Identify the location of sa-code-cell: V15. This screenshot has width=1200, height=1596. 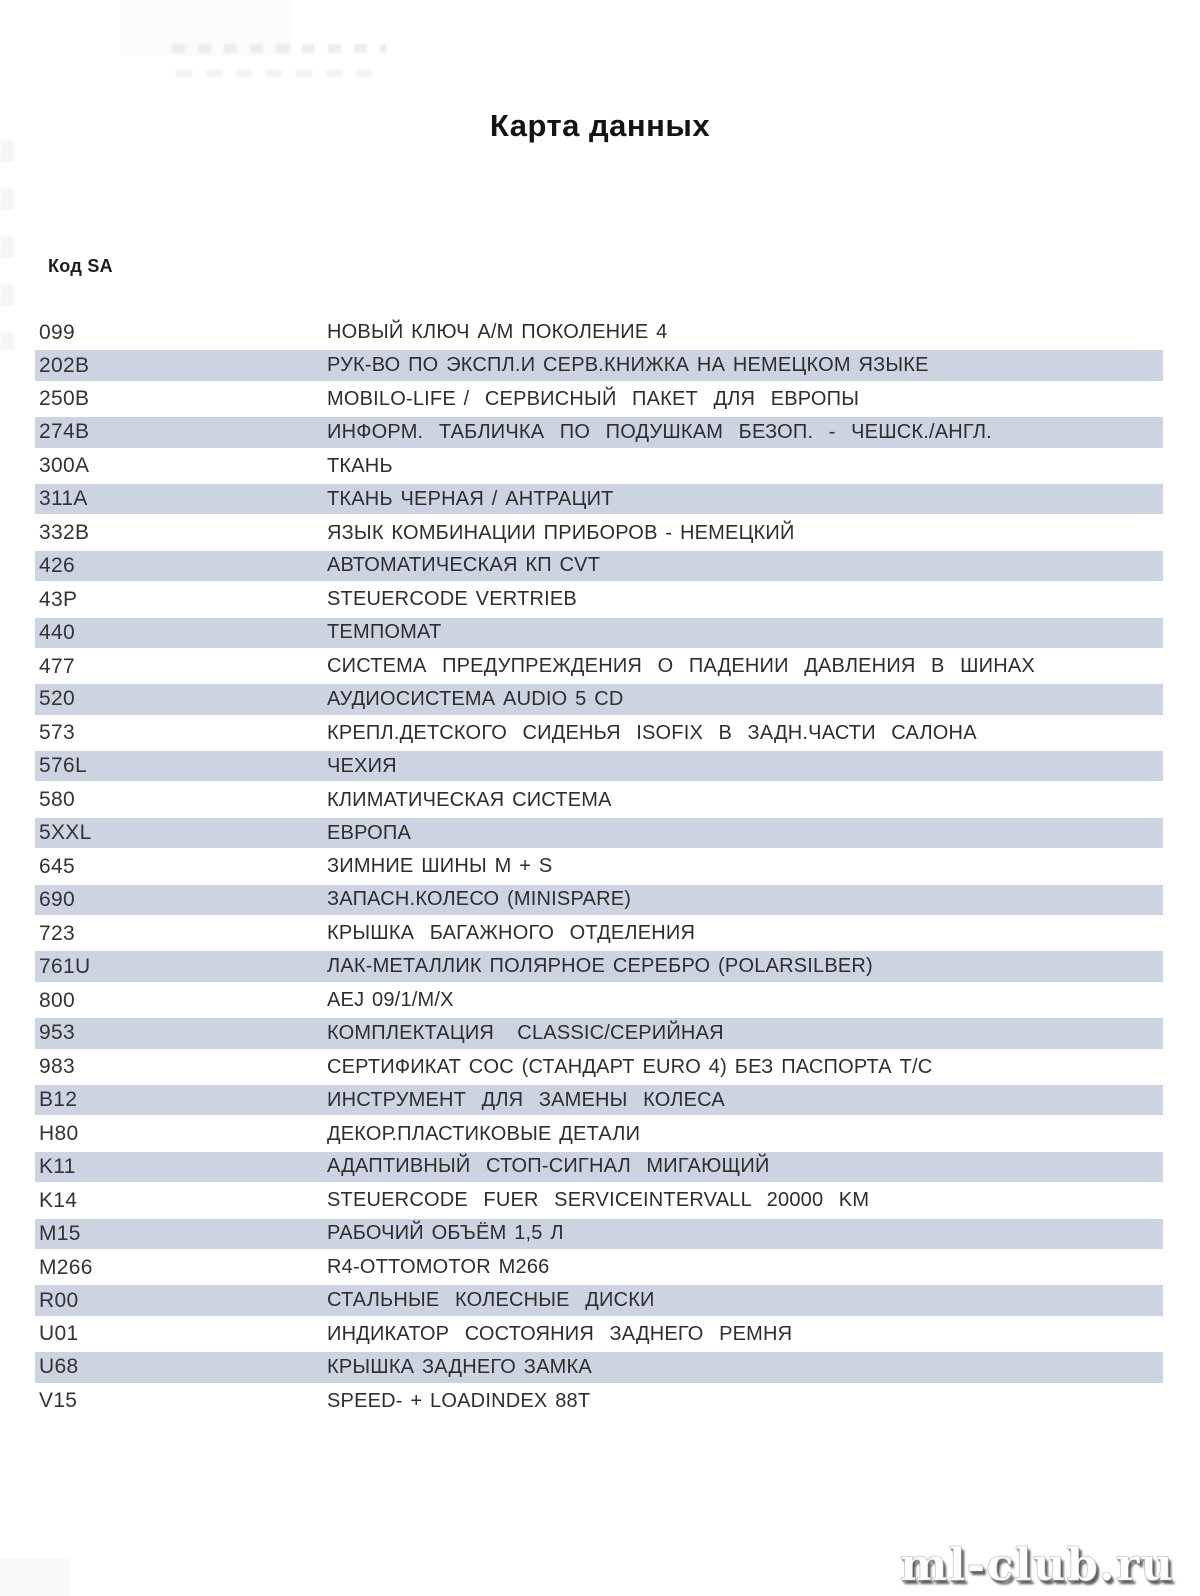
(58, 1401).